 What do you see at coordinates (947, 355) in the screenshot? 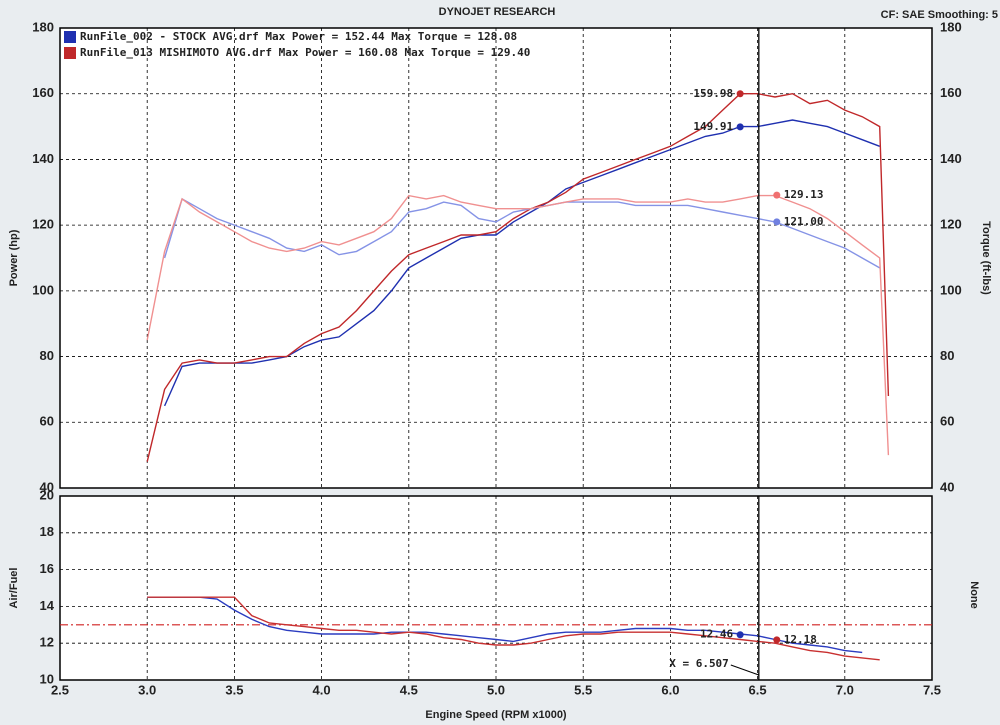
I see `y2-tick-label: 80` at bounding box center [947, 355].